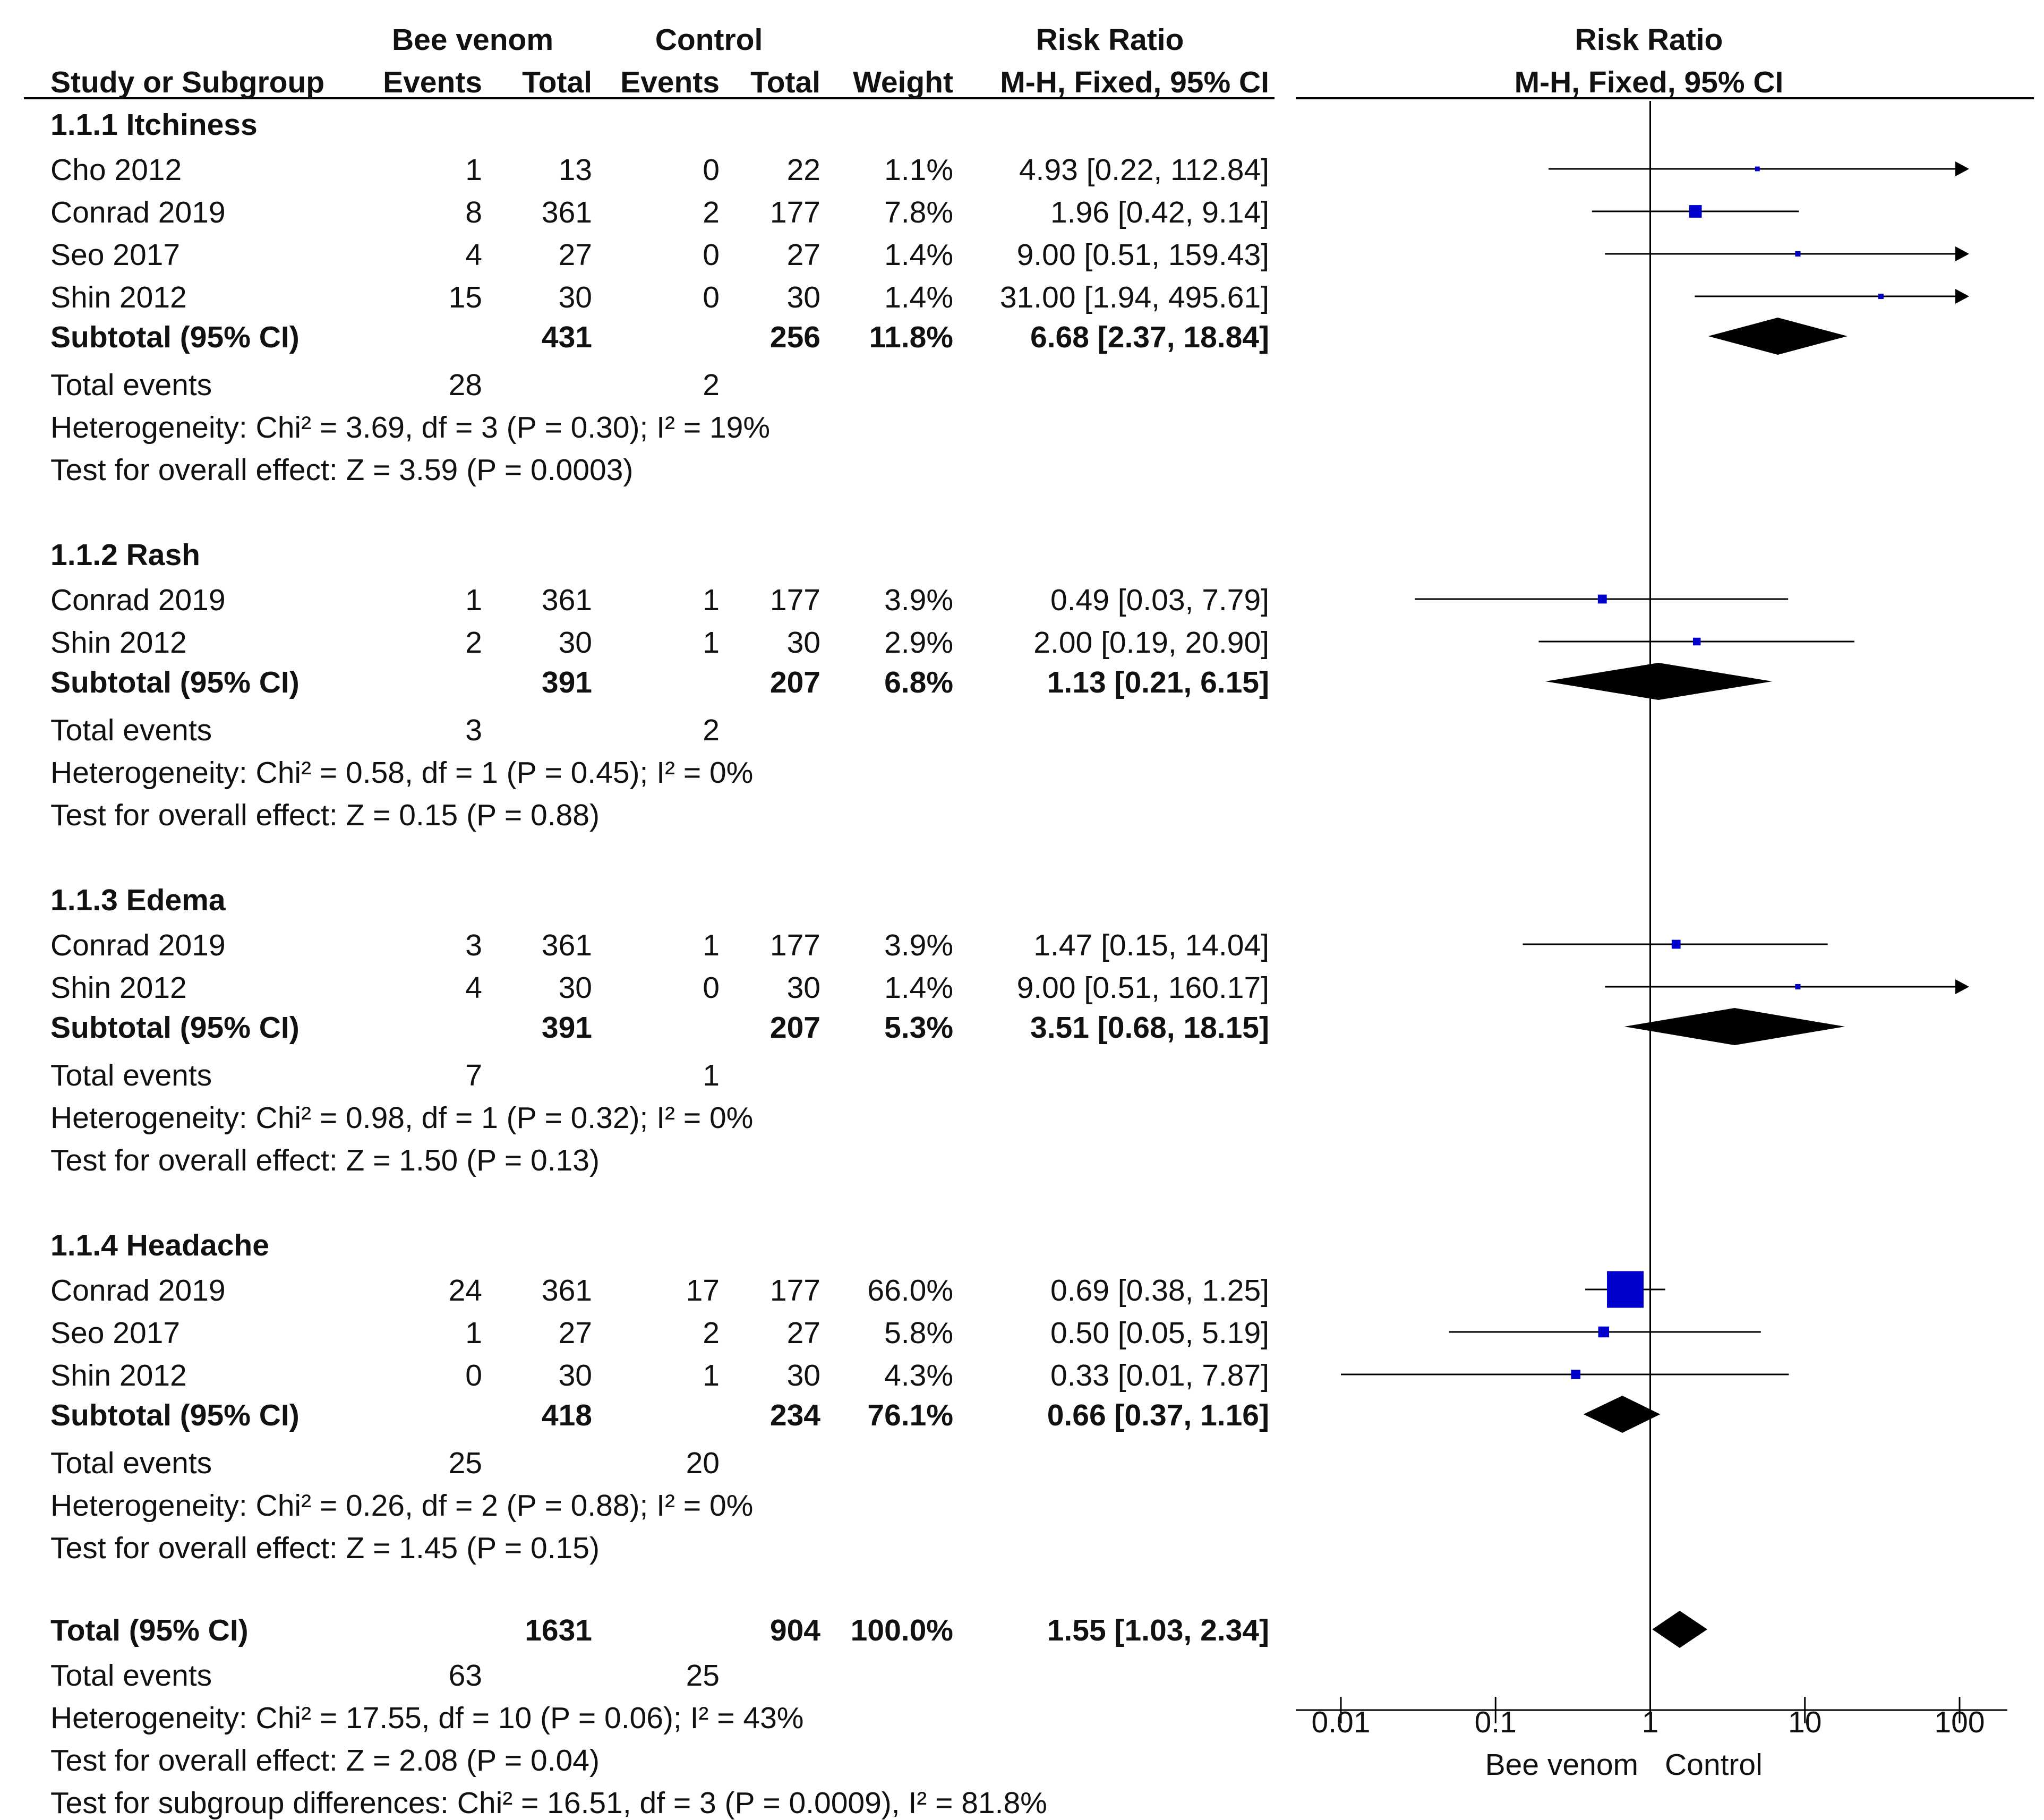 Image resolution: width=2044 pixels, height=1820 pixels. I want to click on total-2: 27, so click(803, 1333).